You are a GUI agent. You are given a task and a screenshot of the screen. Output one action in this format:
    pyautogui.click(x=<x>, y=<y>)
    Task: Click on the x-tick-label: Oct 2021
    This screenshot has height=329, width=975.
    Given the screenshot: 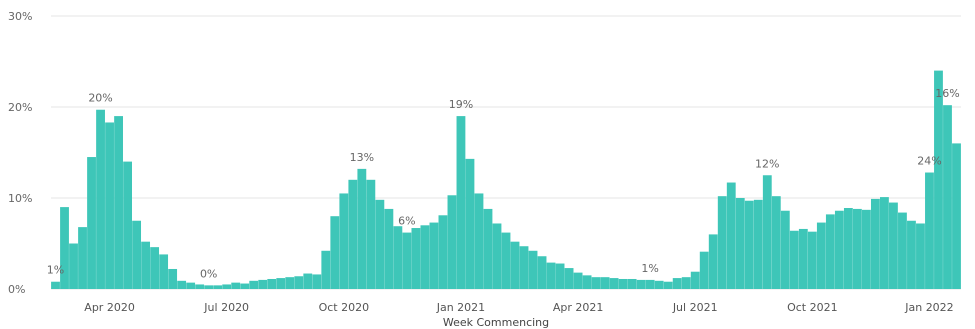 What is the action you would take?
    pyautogui.click(x=812, y=307)
    